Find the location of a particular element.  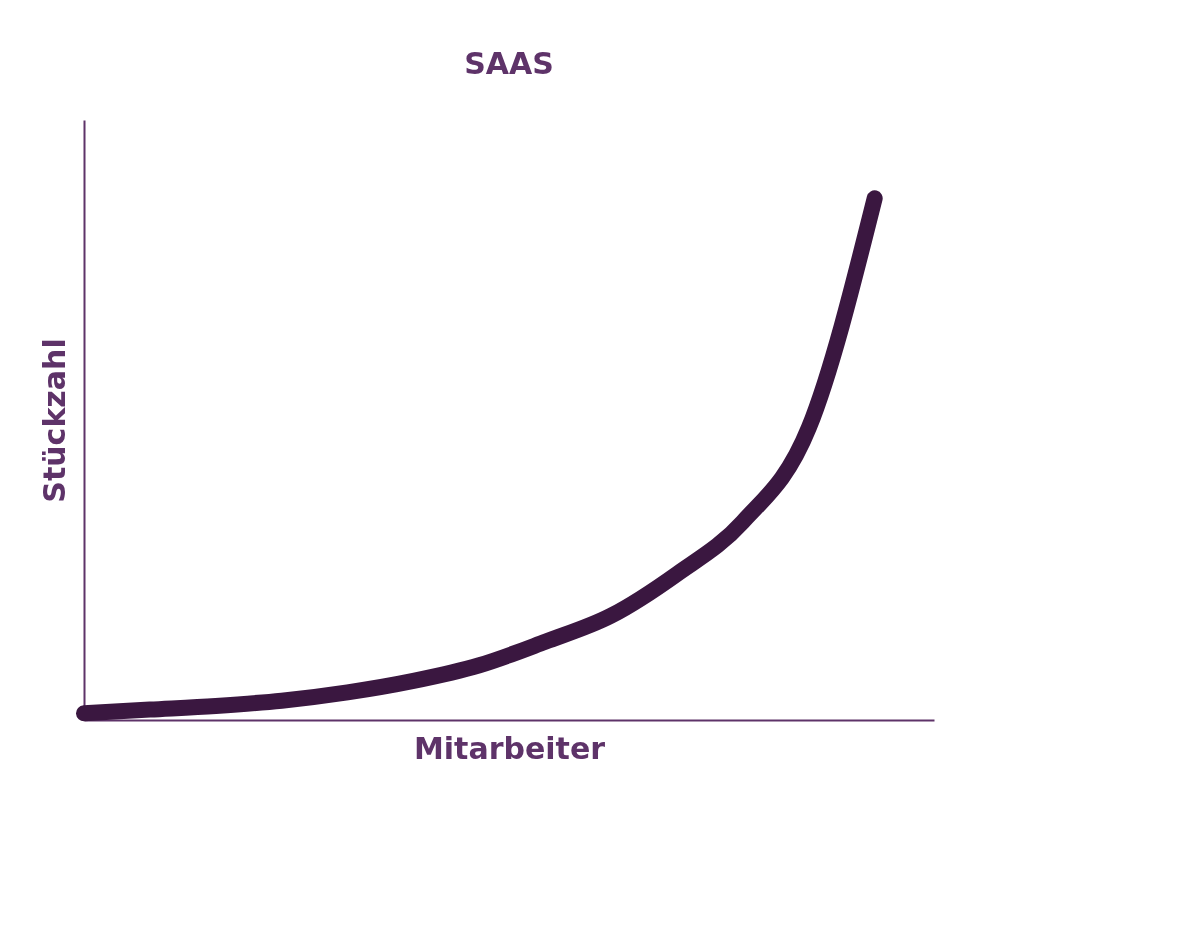

y-axis-title: Stückzahl is located at coordinates (54, 420).